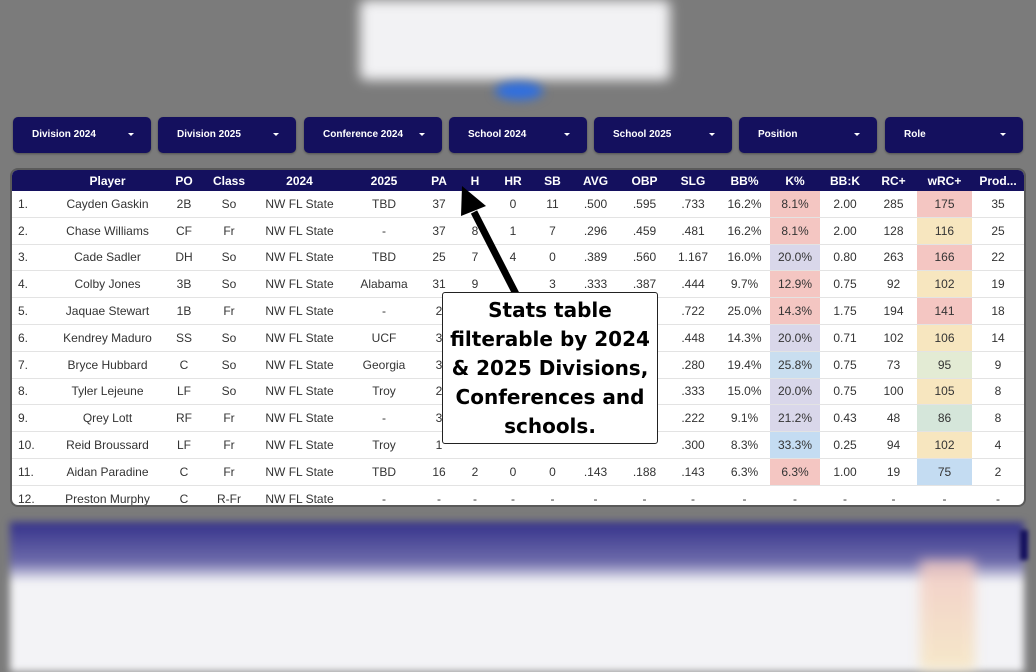 The image size is (1036, 672). I want to click on filter-label: Role, so click(915, 134).